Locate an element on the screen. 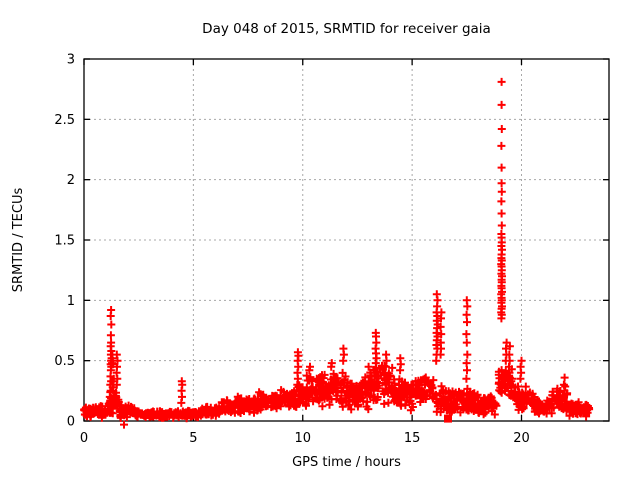 The width and height of the screenshot is (640, 480). y-axis-label: SRMTID / TECUs is located at coordinates (18, 240).